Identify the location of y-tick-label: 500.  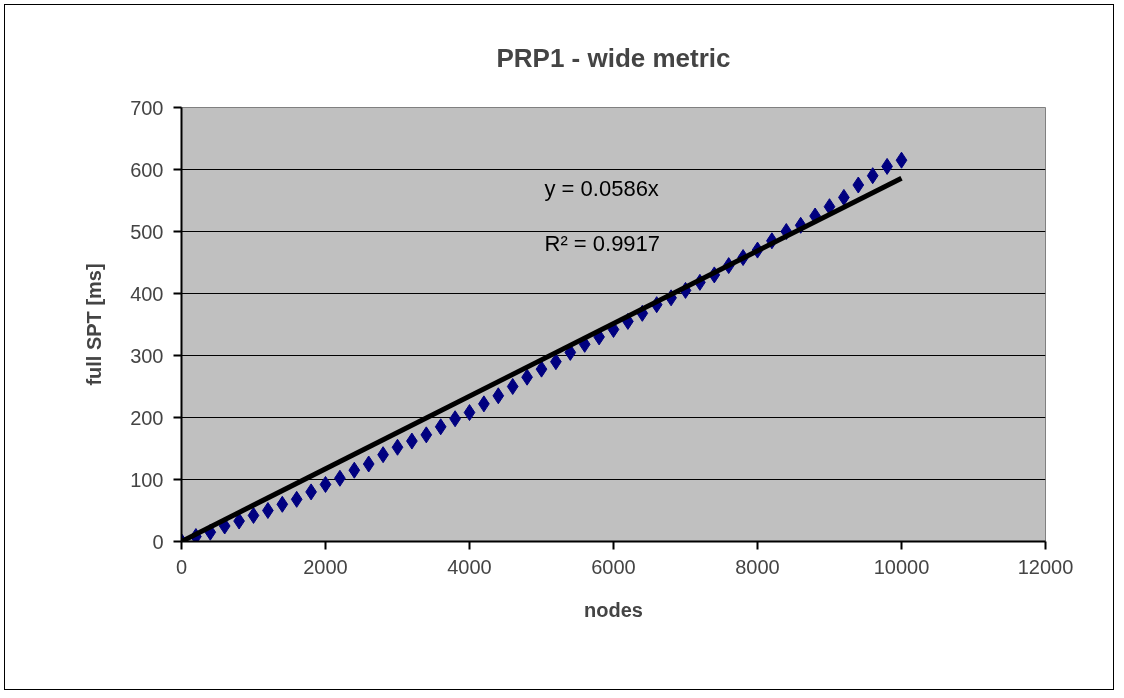
(147, 231).